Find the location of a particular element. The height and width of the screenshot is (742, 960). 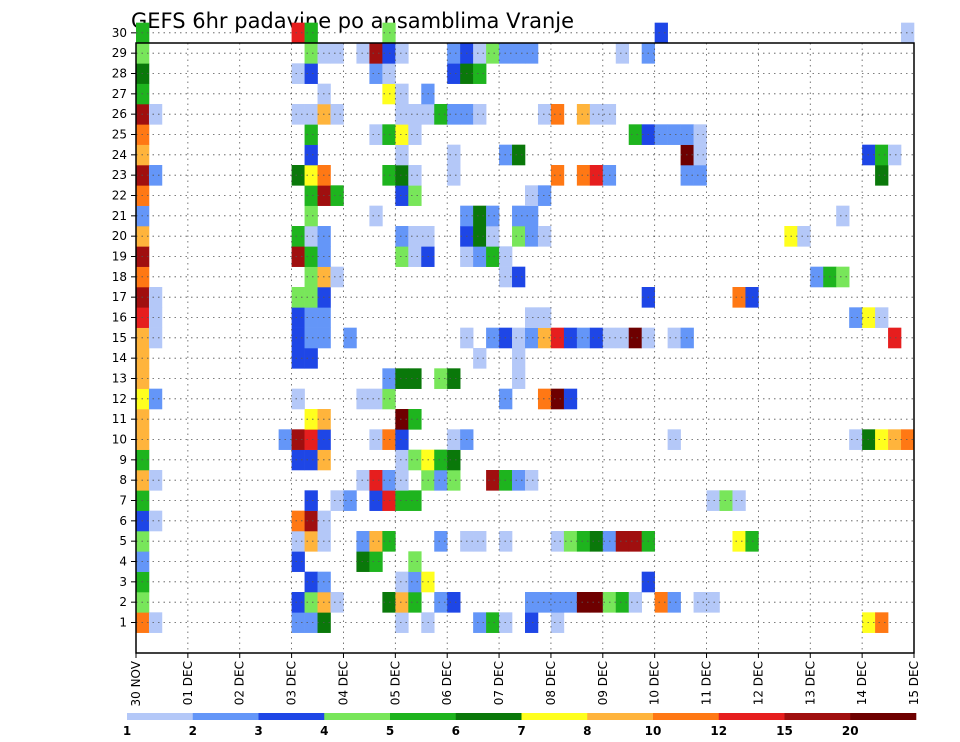

legend-label: 4 is located at coordinates (324, 731).